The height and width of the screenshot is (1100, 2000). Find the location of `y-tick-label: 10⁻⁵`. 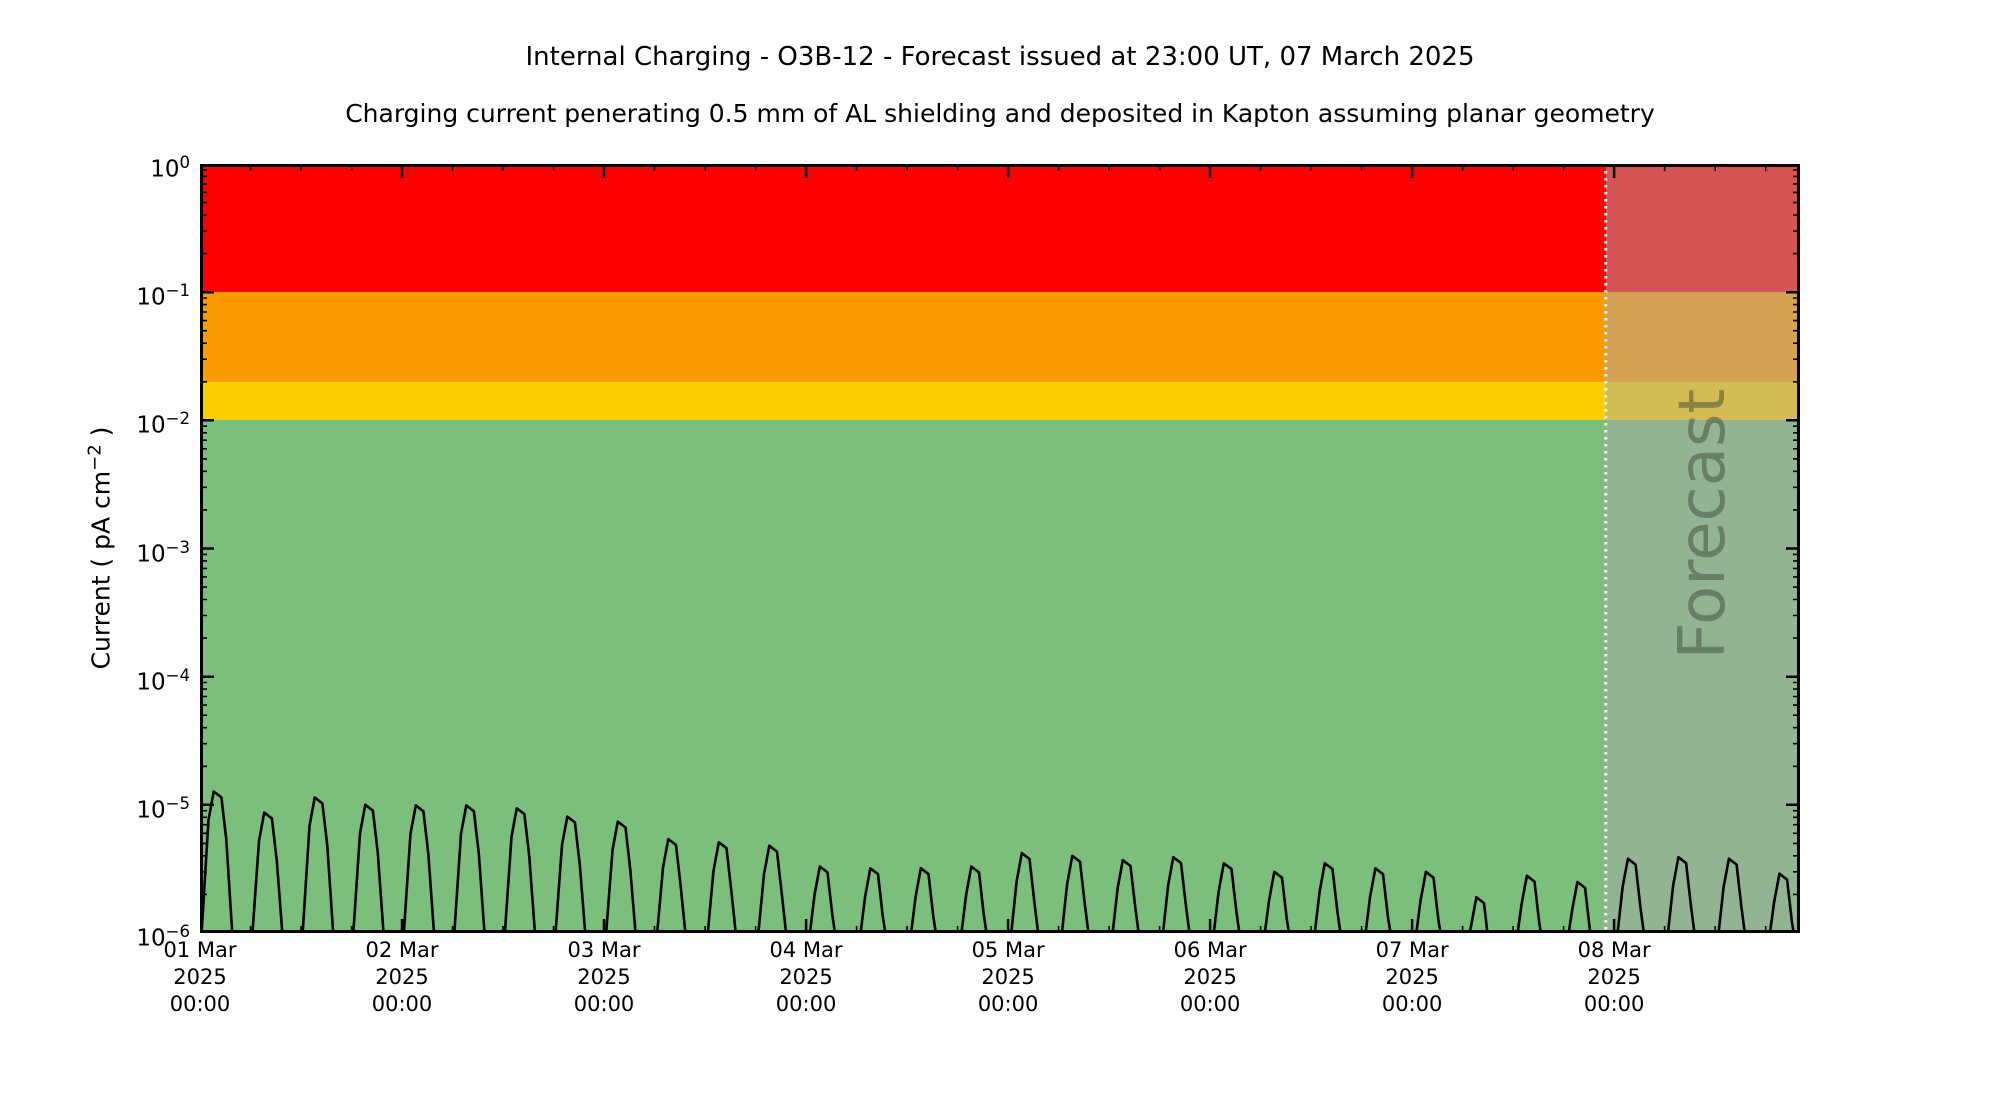

y-tick-label: 10⁻⁵ is located at coordinates (163, 808).